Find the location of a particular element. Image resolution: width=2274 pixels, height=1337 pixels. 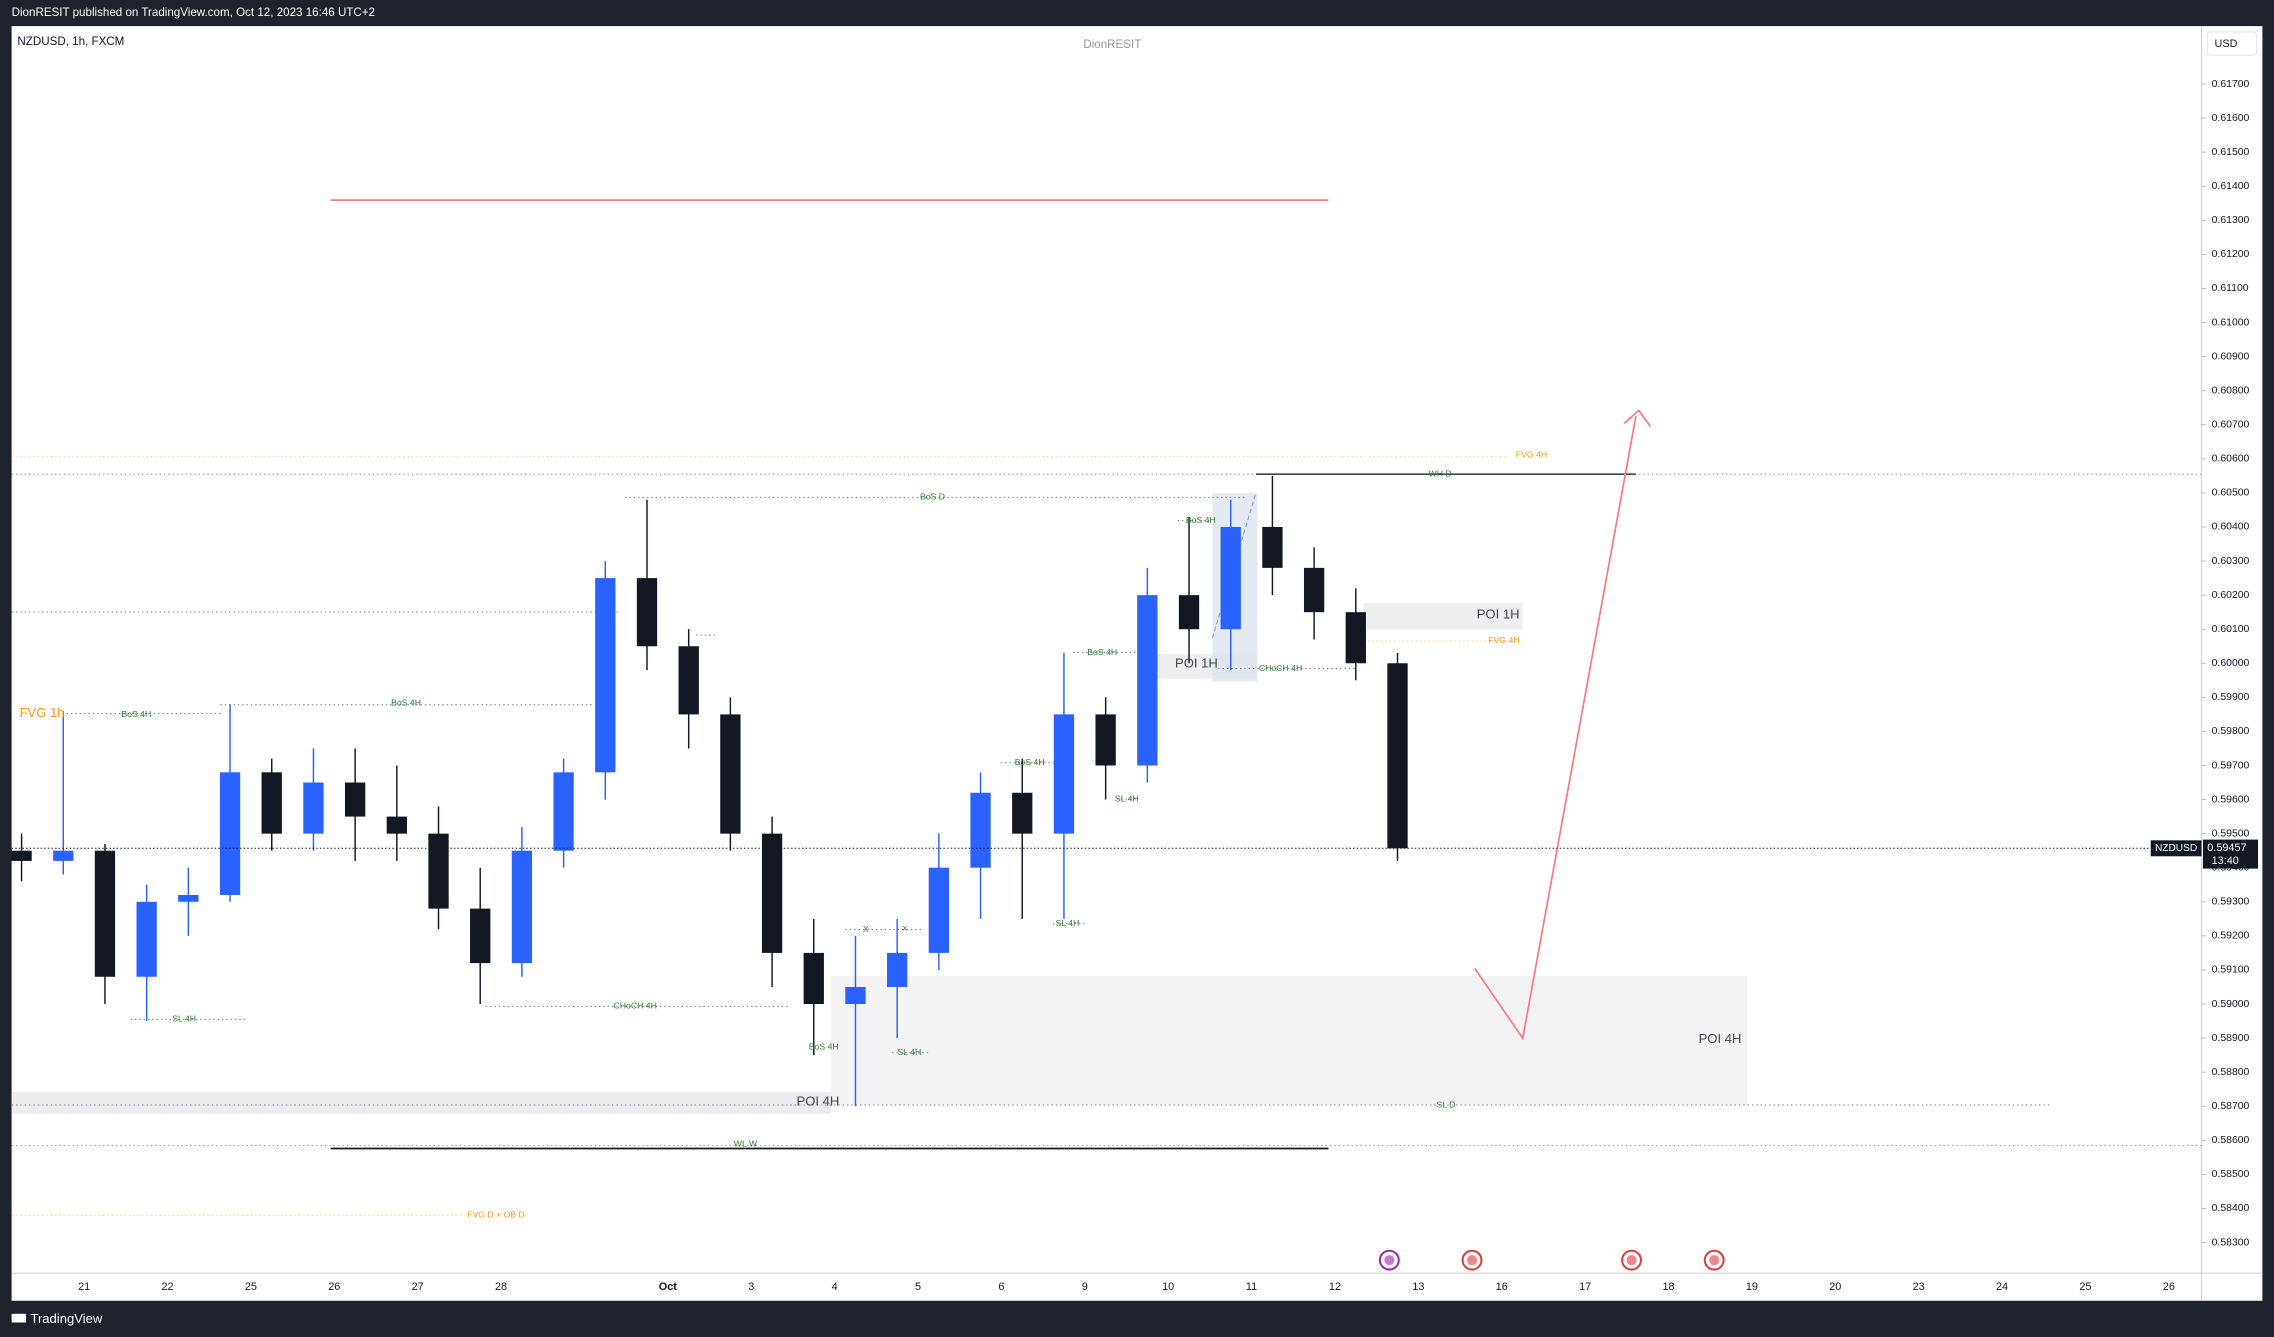

y-tick-label: 0.58800 is located at coordinates (2231, 1072).